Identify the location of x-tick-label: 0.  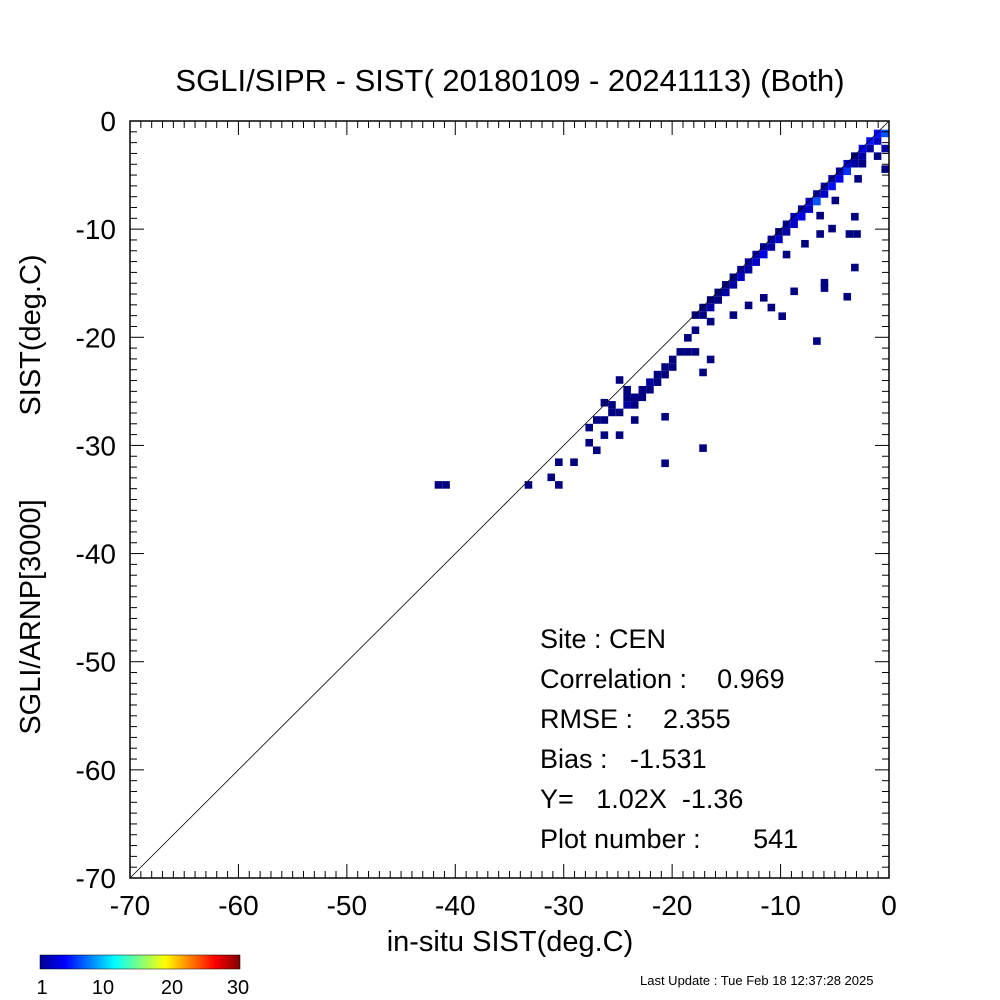
(889, 905).